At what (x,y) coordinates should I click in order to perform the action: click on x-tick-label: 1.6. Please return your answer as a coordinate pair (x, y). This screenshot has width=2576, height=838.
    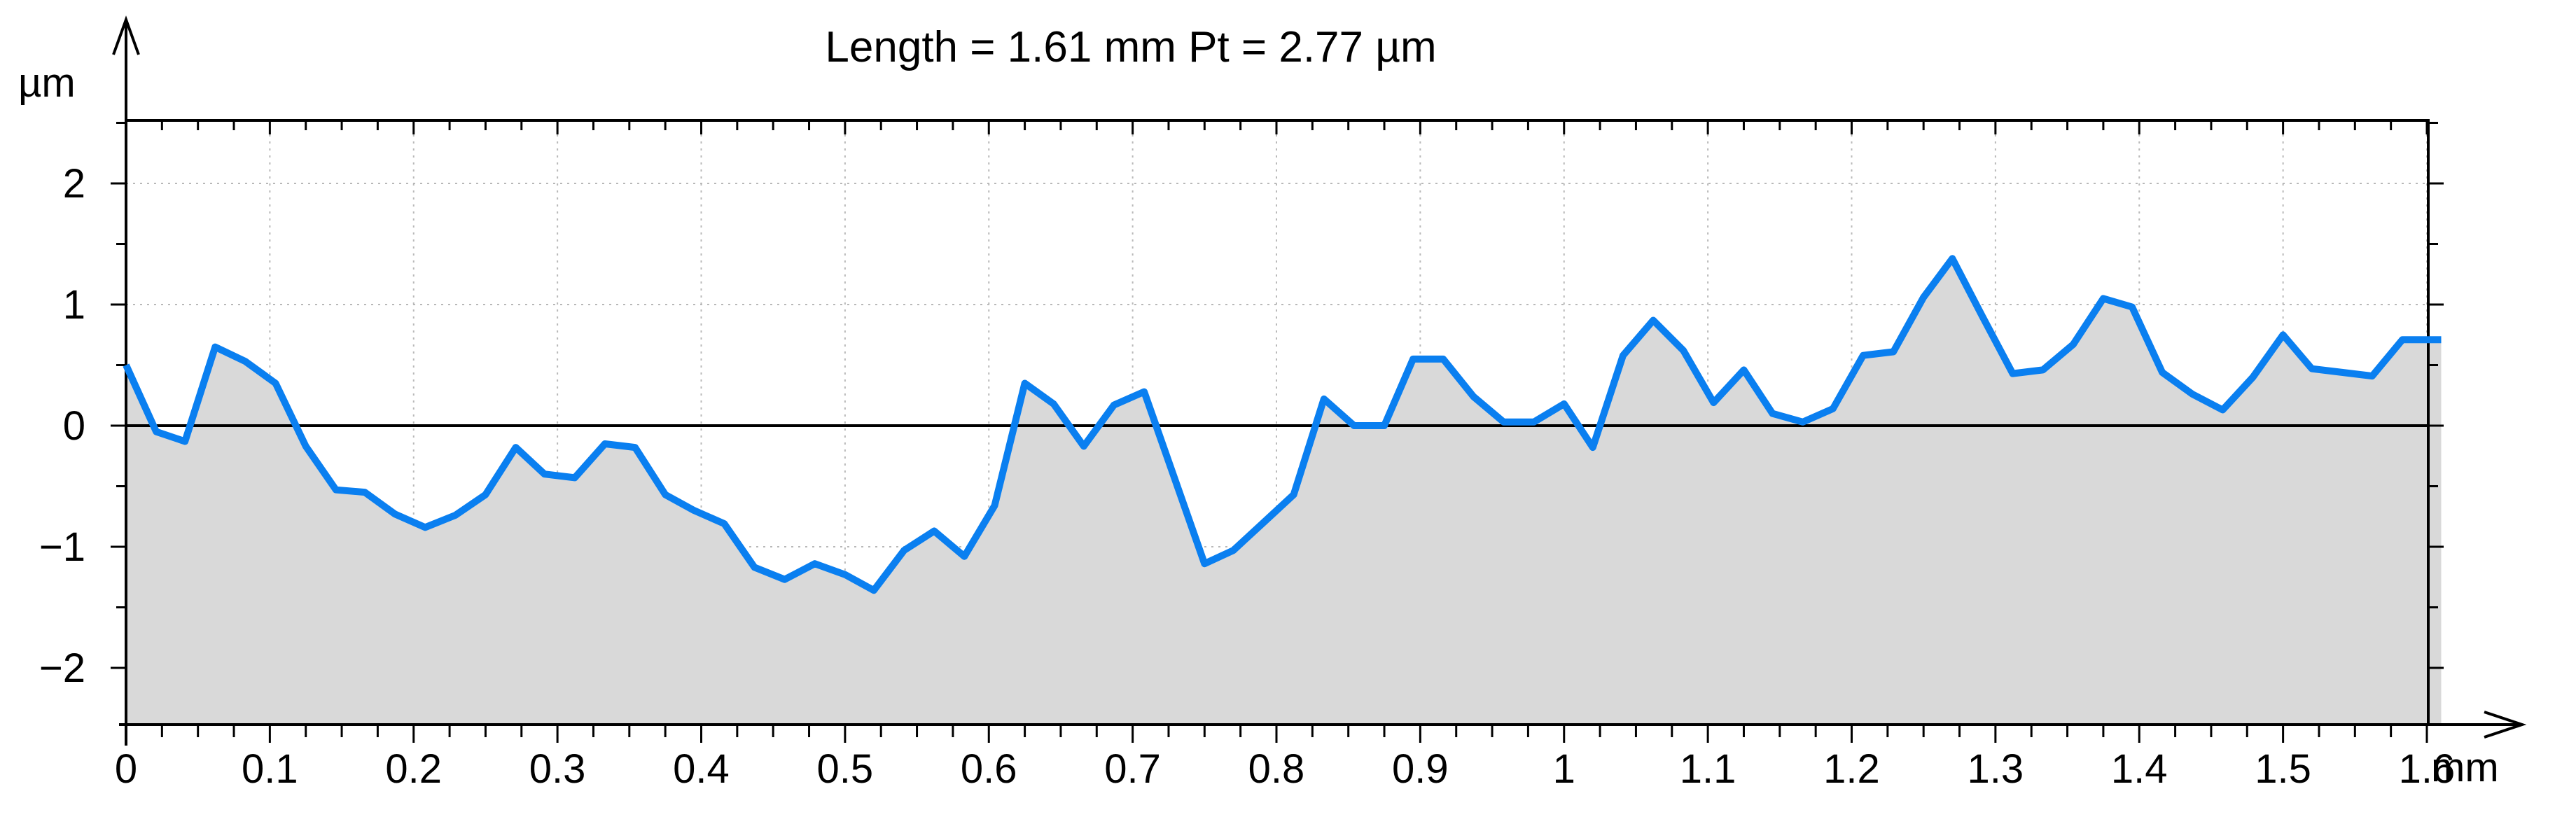
    Looking at the image, I should click on (2427, 769).